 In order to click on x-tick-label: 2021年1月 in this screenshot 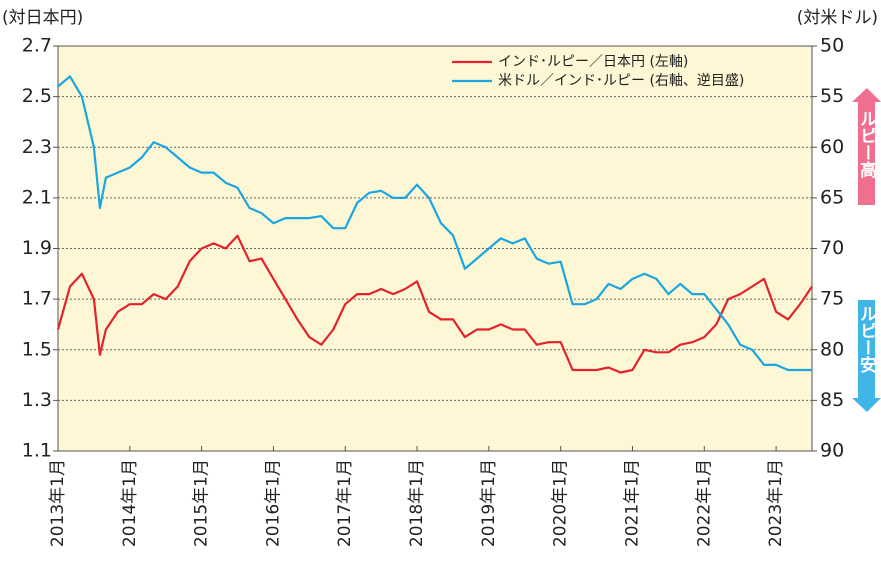, I will do `click(632, 503)`.